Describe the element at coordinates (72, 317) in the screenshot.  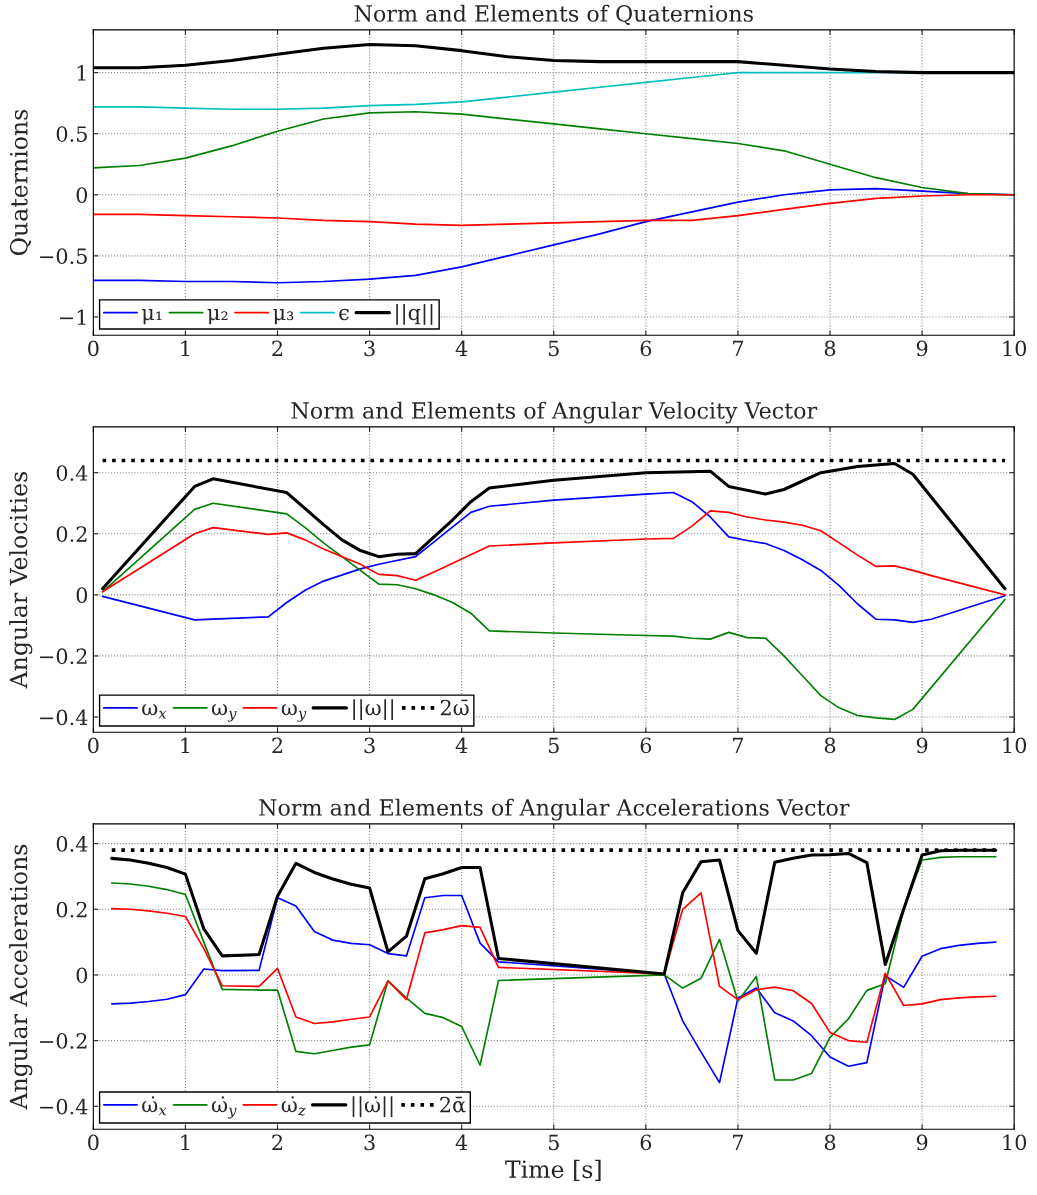
I see `y-tick-label: −1` at that location.